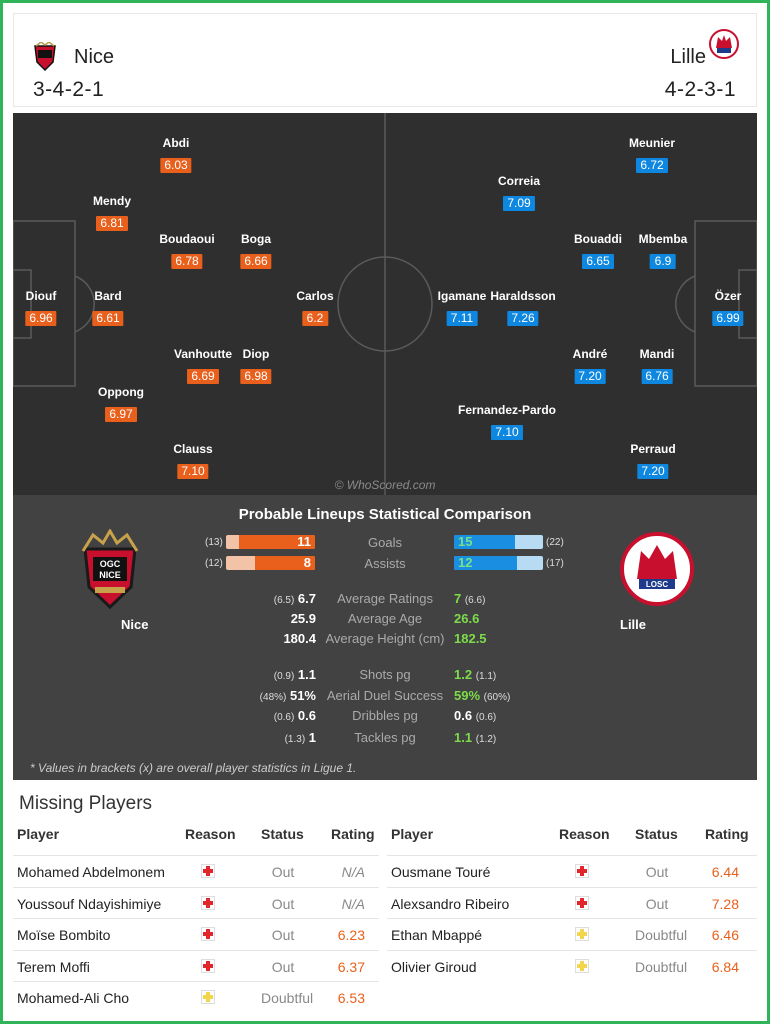 The height and width of the screenshot is (1024, 770). I want to click on player-rating: 7.11, so click(462, 318).